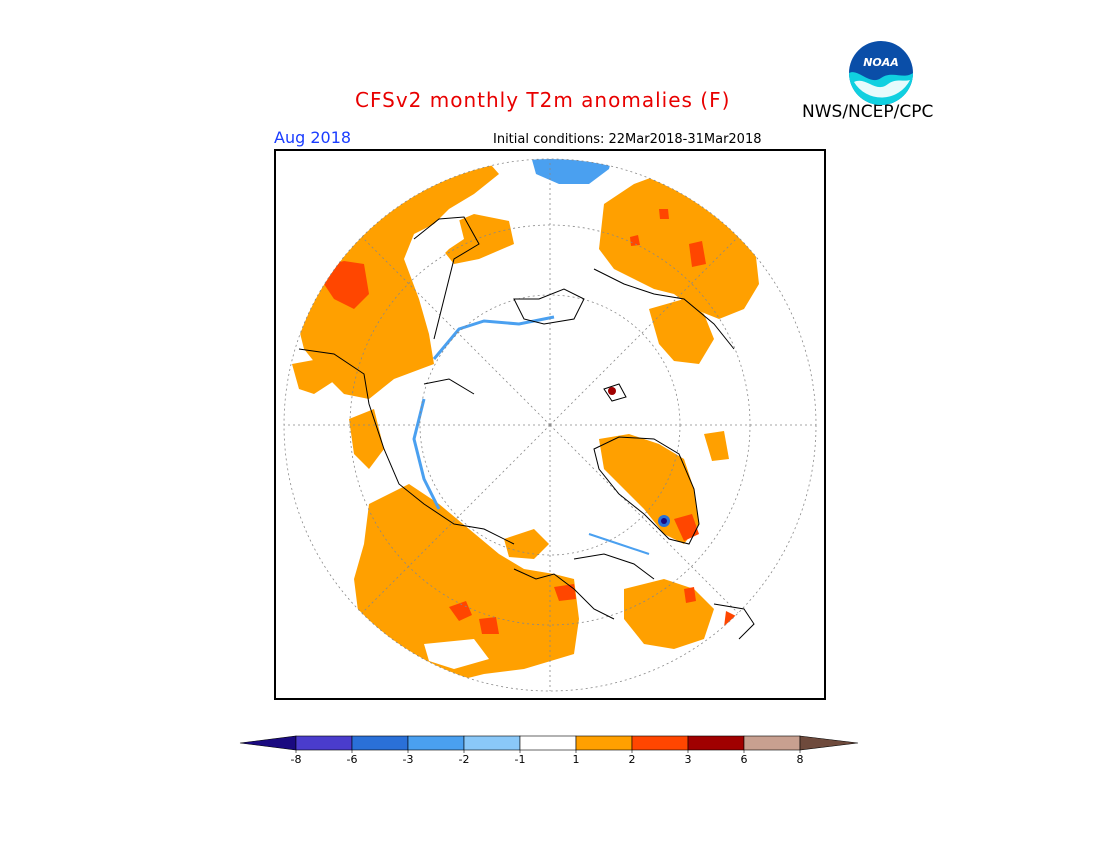  What do you see at coordinates (296, 759) in the screenshot?
I see `legend-label: -8` at bounding box center [296, 759].